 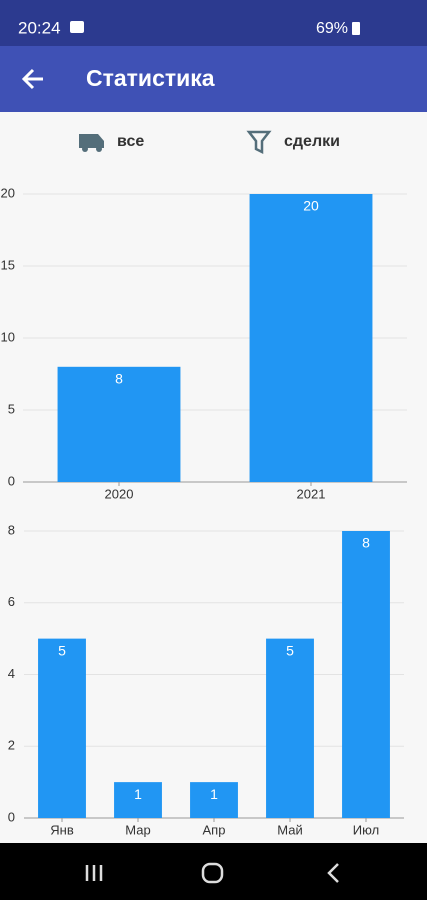 What do you see at coordinates (356, 28) in the screenshot?
I see `battery-icon` at bounding box center [356, 28].